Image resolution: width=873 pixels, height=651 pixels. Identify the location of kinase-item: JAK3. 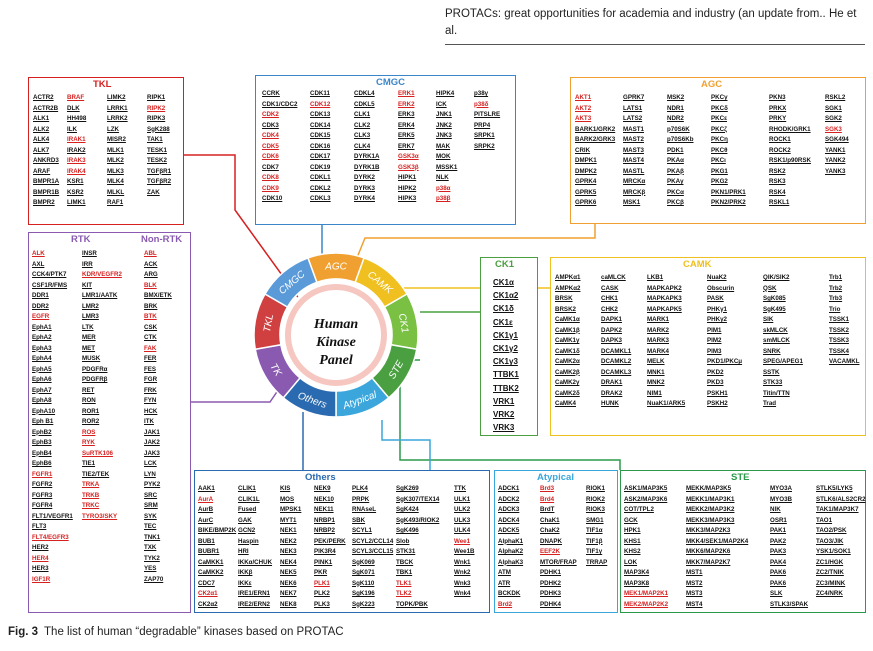
(152, 453).